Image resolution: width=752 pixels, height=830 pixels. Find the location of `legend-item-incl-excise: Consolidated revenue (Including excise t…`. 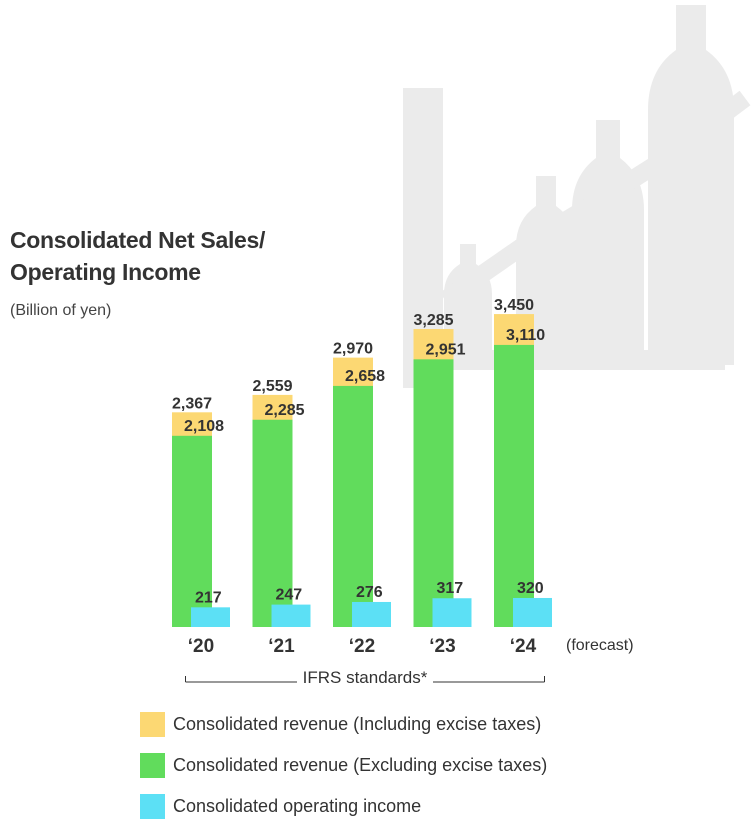

legend-item-incl-excise: Consolidated revenue (Including excise t… is located at coordinates (343, 724).